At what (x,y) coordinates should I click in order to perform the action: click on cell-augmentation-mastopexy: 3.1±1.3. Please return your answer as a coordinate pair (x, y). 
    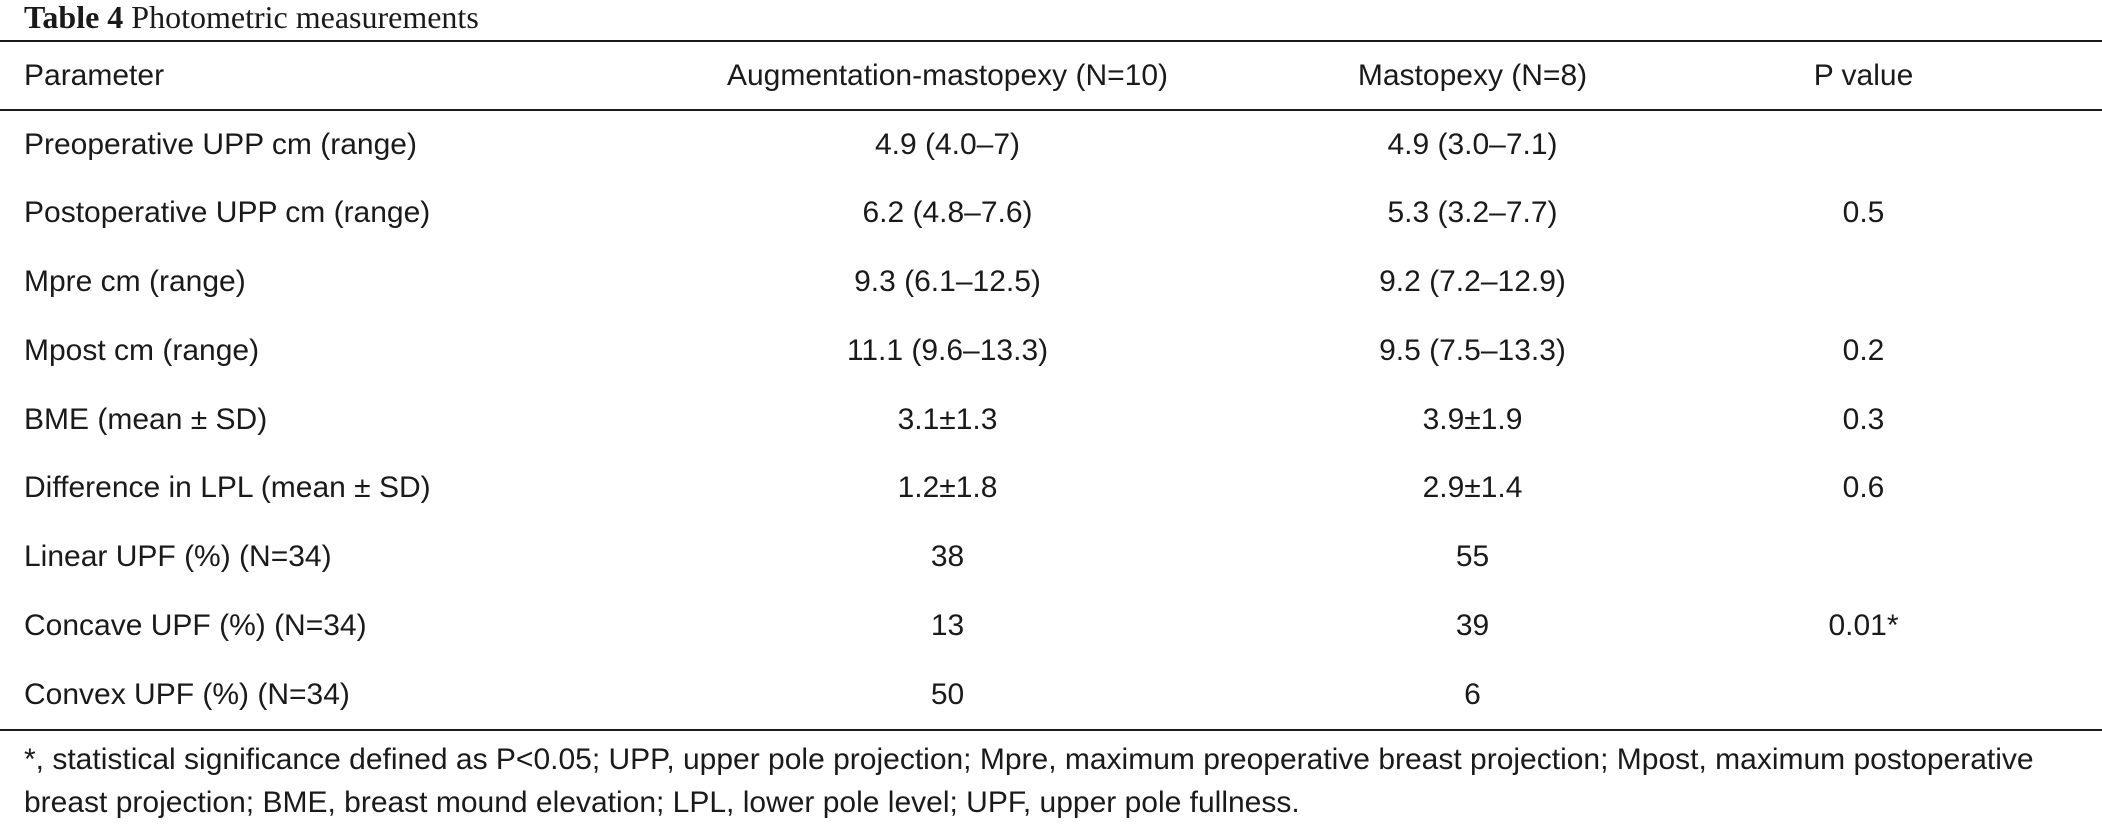
    Looking at the image, I should click on (947, 419).